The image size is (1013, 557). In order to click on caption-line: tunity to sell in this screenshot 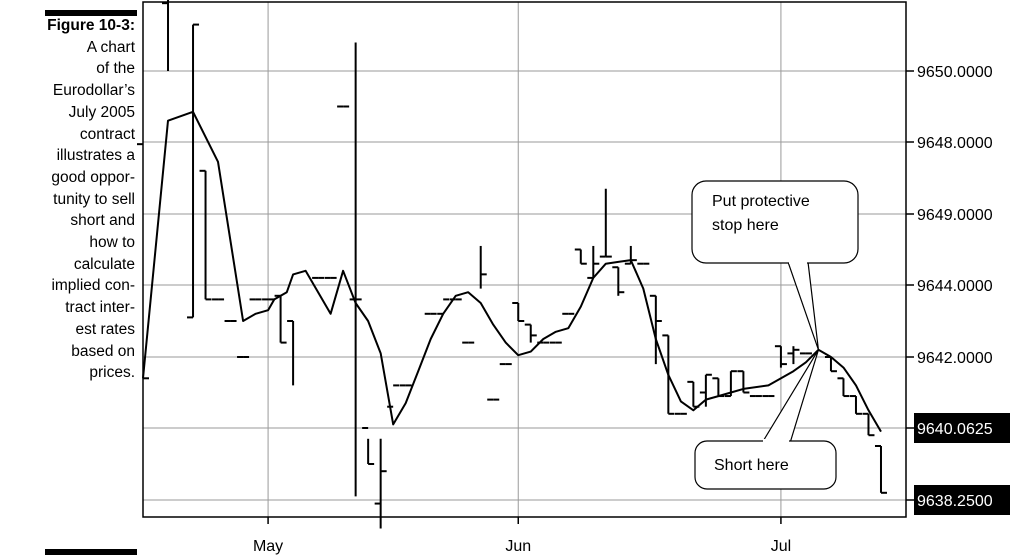, I will do `click(94, 199)`.